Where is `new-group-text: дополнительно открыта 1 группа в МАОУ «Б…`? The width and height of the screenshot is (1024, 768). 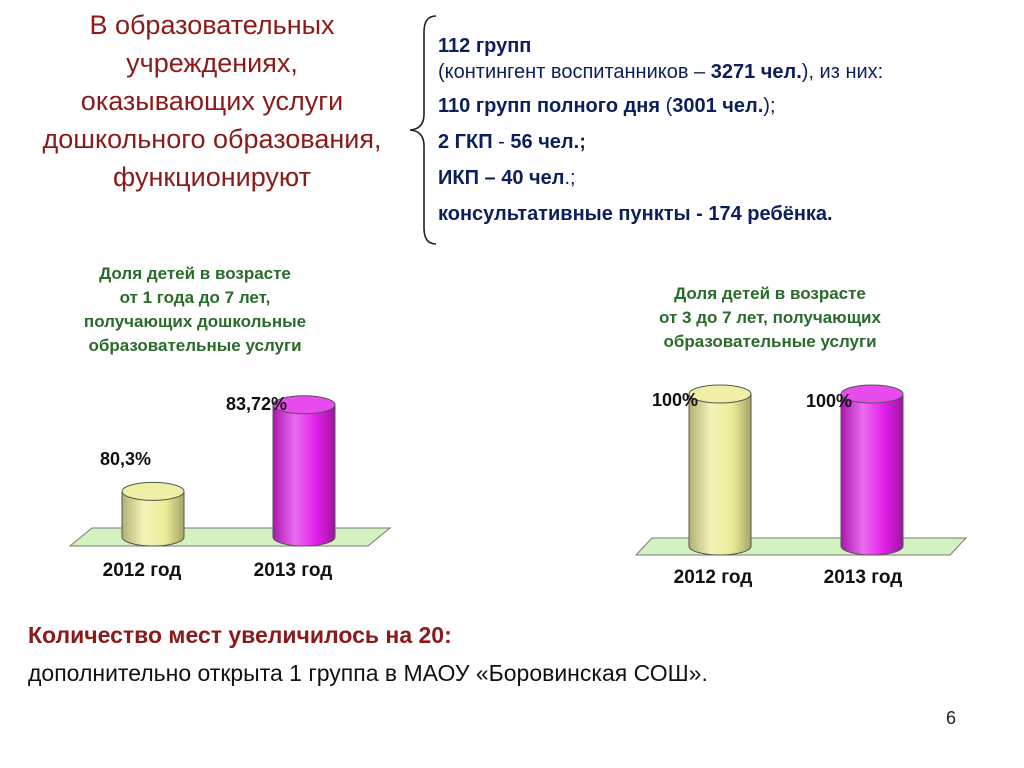 new-group-text: дополнительно открыта 1 группа в МАОУ «Б… is located at coordinates (368, 673).